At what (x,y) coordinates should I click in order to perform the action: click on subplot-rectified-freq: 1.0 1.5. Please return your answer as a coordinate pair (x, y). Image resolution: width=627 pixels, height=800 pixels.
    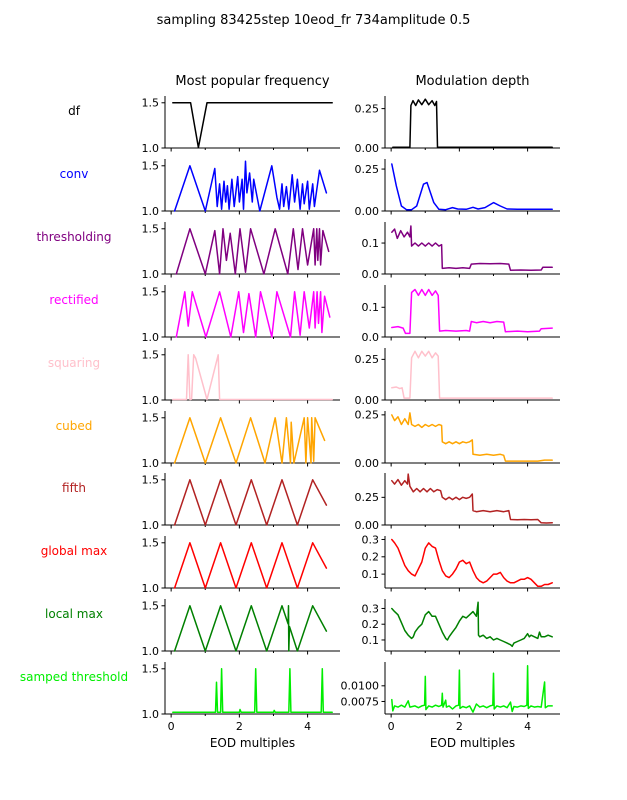
    Looking at the image, I should click on (241, 314).